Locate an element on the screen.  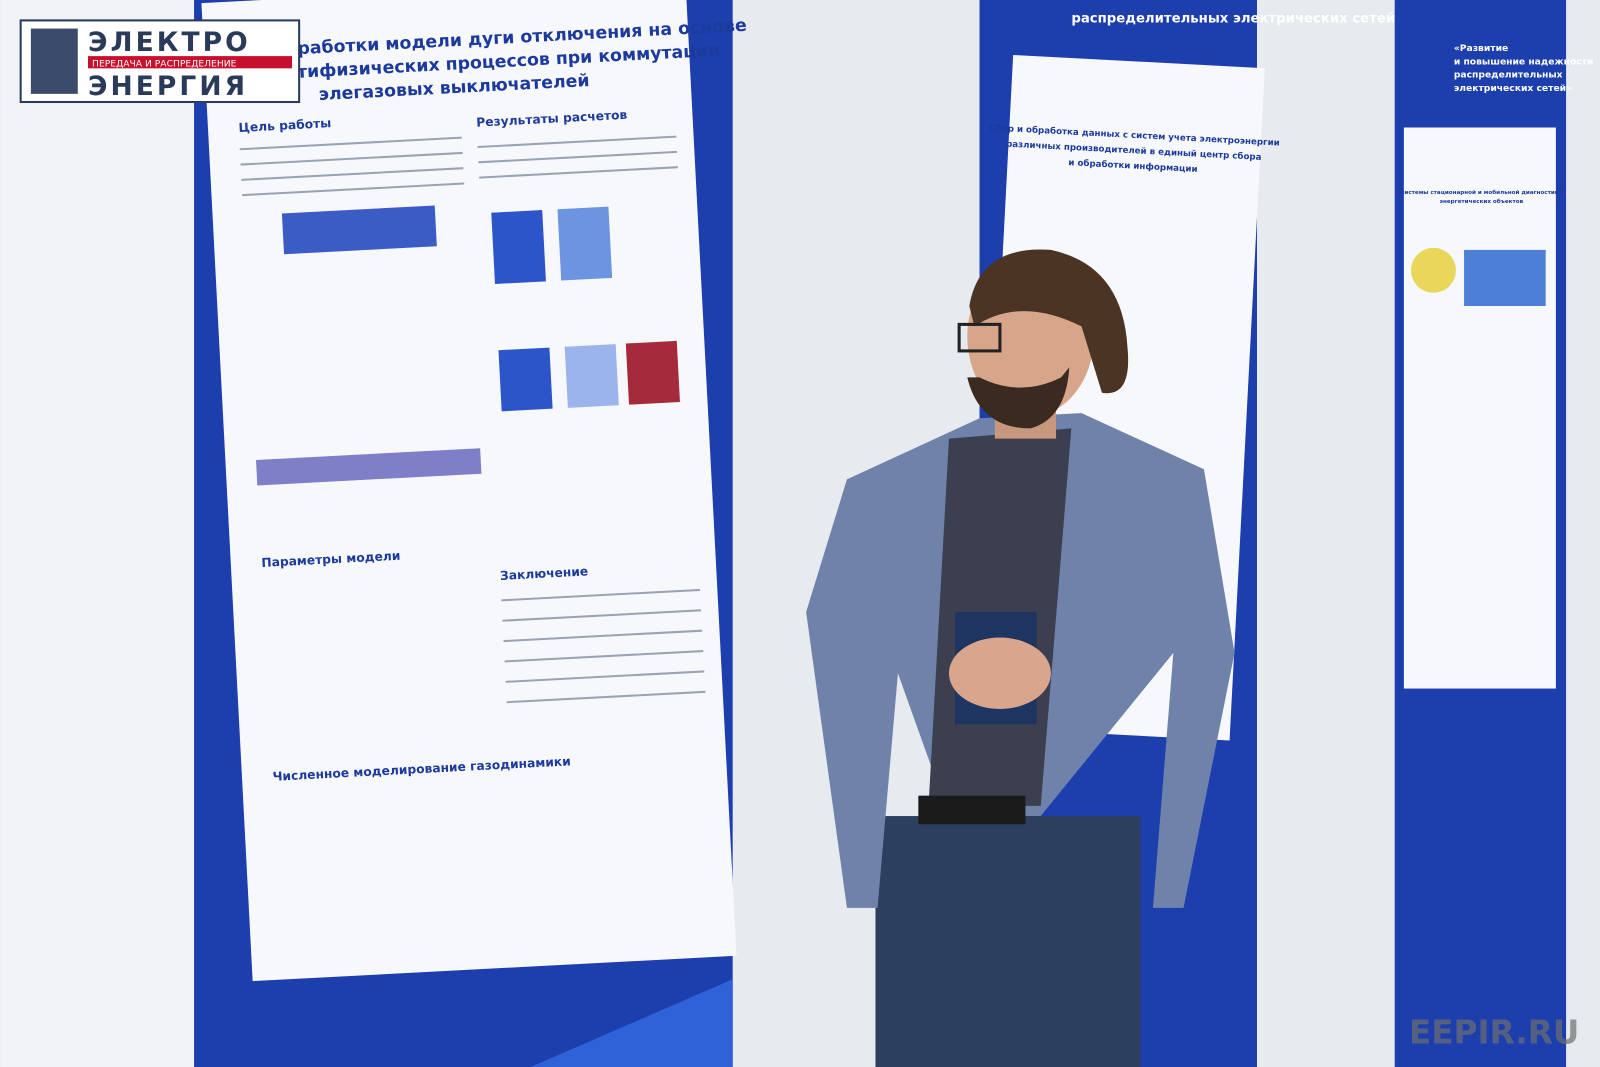
section-heading: Цель работы is located at coordinates (284, 125).